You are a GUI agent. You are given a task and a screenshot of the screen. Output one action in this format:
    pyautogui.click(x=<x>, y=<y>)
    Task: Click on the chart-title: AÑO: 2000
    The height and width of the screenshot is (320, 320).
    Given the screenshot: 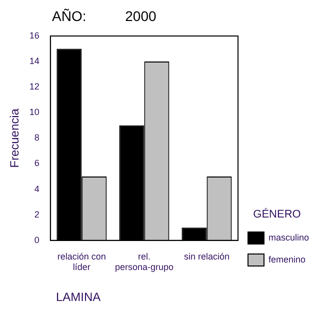 What is the action you would take?
    pyautogui.click(x=104, y=16)
    